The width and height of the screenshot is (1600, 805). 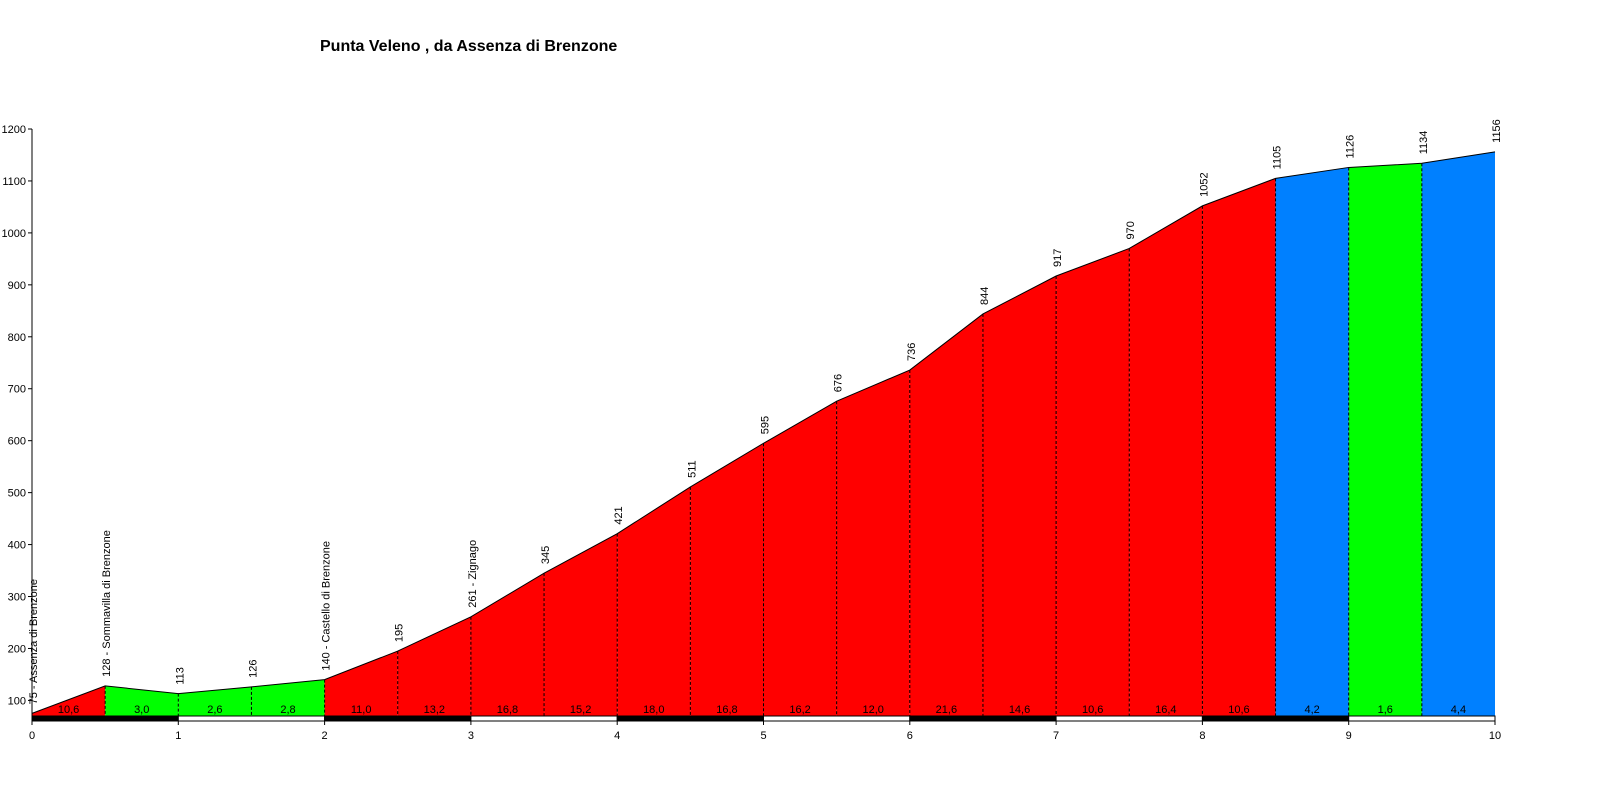 What do you see at coordinates (946, 710) in the screenshot?
I see `grade-label-12: 21,6` at bounding box center [946, 710].